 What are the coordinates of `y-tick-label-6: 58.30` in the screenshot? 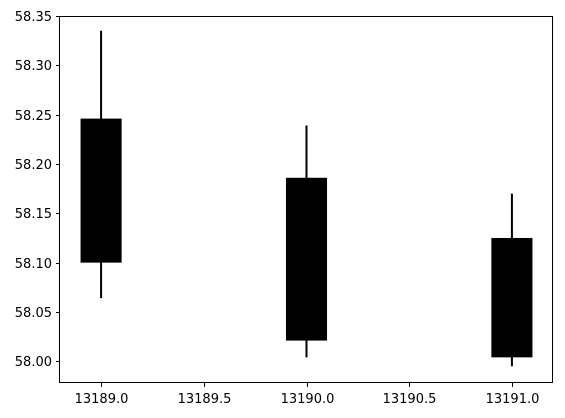 It's located at (33, 66).